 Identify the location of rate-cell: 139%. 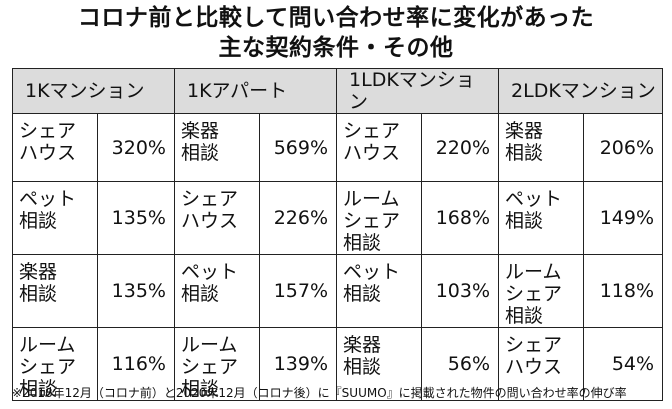
(298, 364).